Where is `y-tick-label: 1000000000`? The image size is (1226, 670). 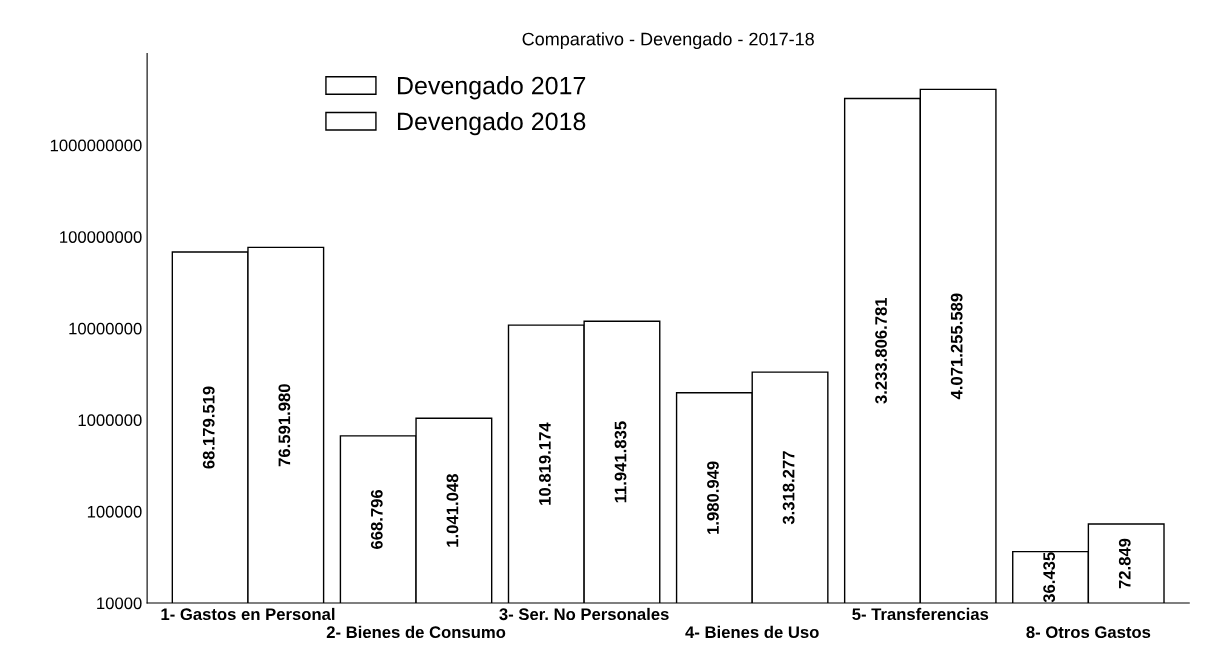 y-tick-label: 1000000000 is located at coordinates (96, 145).